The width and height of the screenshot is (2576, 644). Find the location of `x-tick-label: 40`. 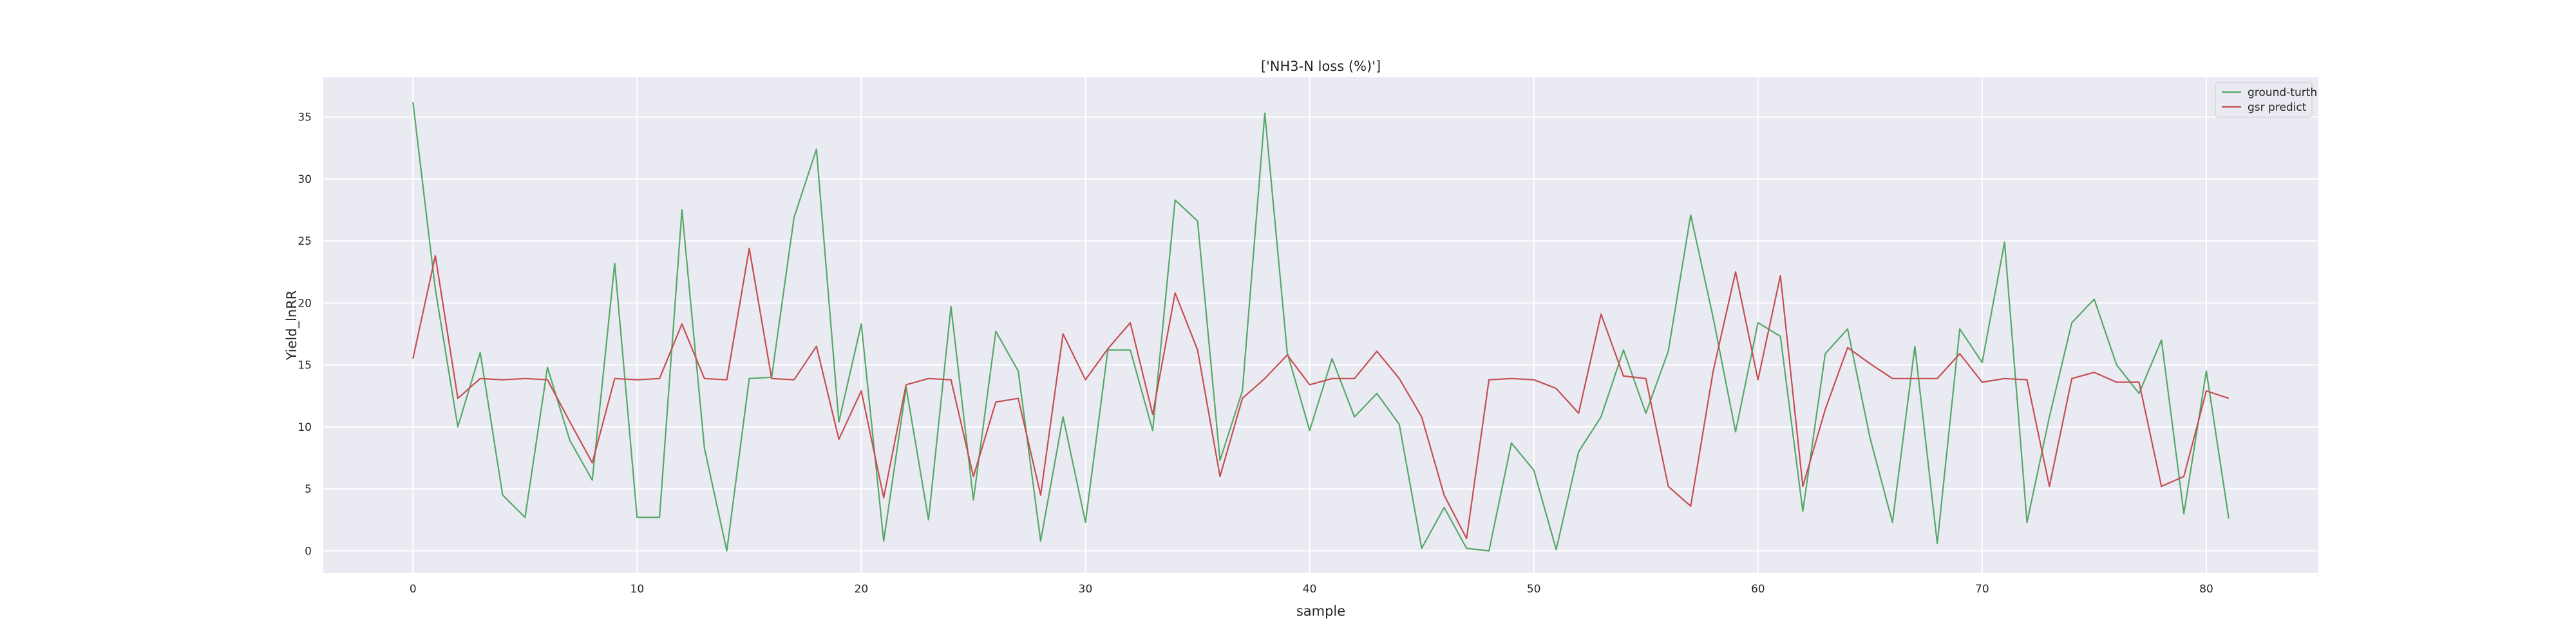

x-tick-label: 40 is located at coordinates (1310, 589).